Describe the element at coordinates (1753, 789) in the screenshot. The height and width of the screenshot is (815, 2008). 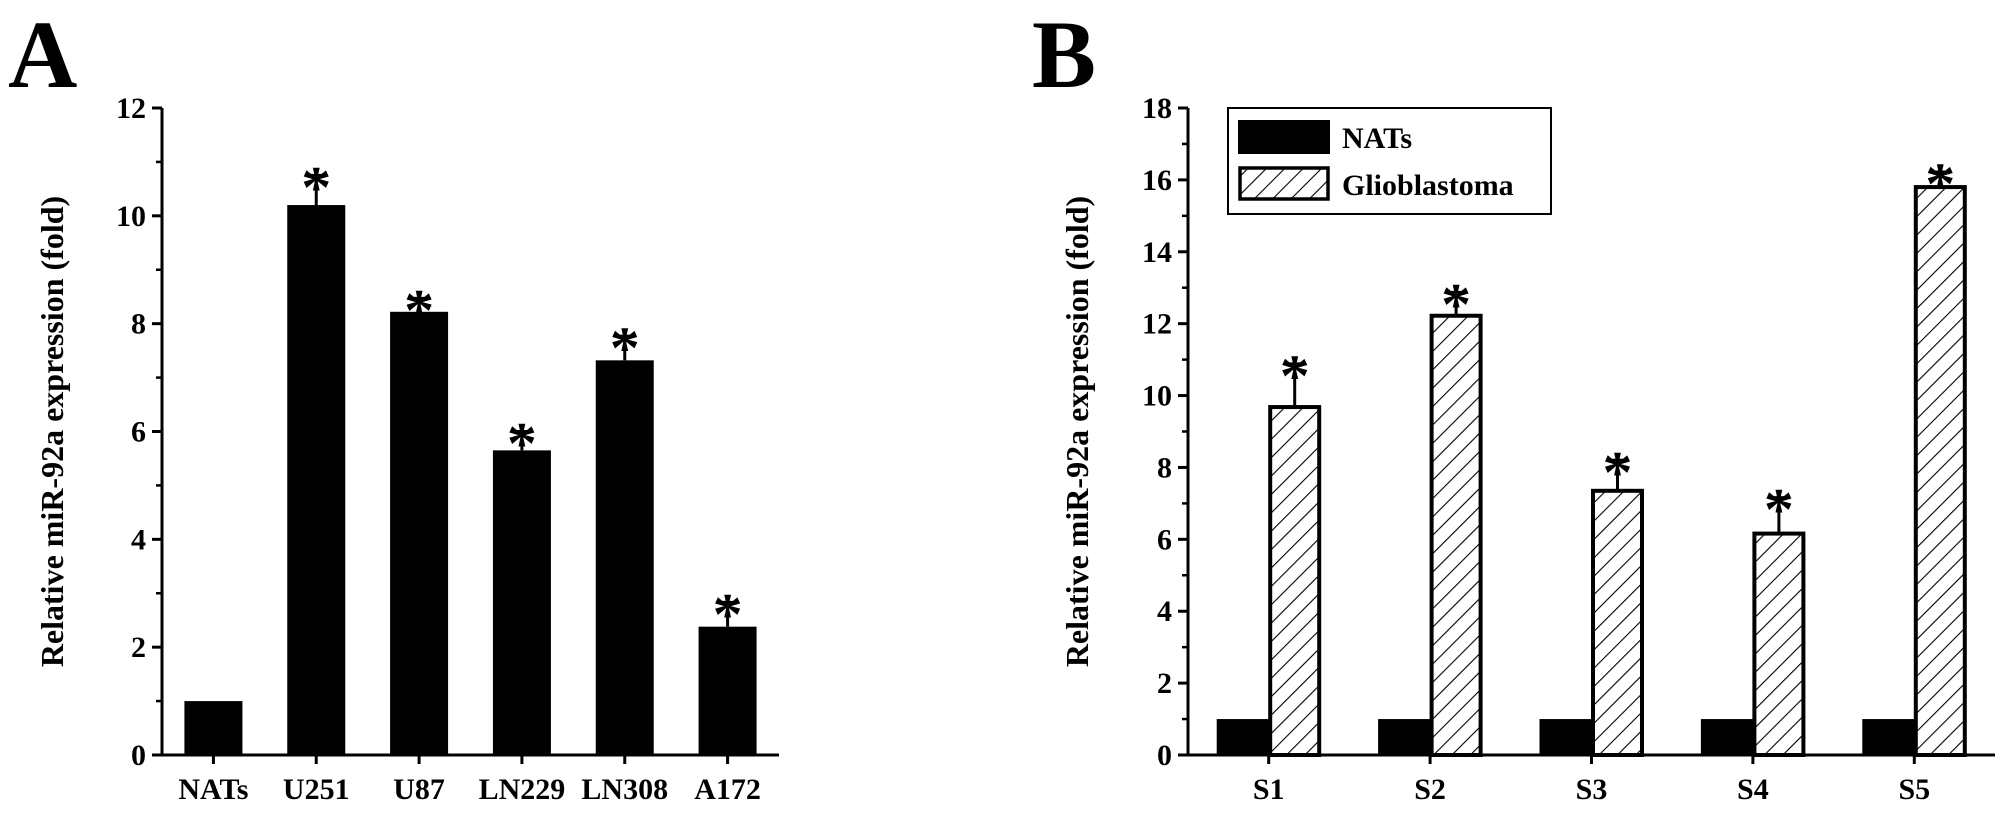
I see `x-tick-label: S4` at that location.